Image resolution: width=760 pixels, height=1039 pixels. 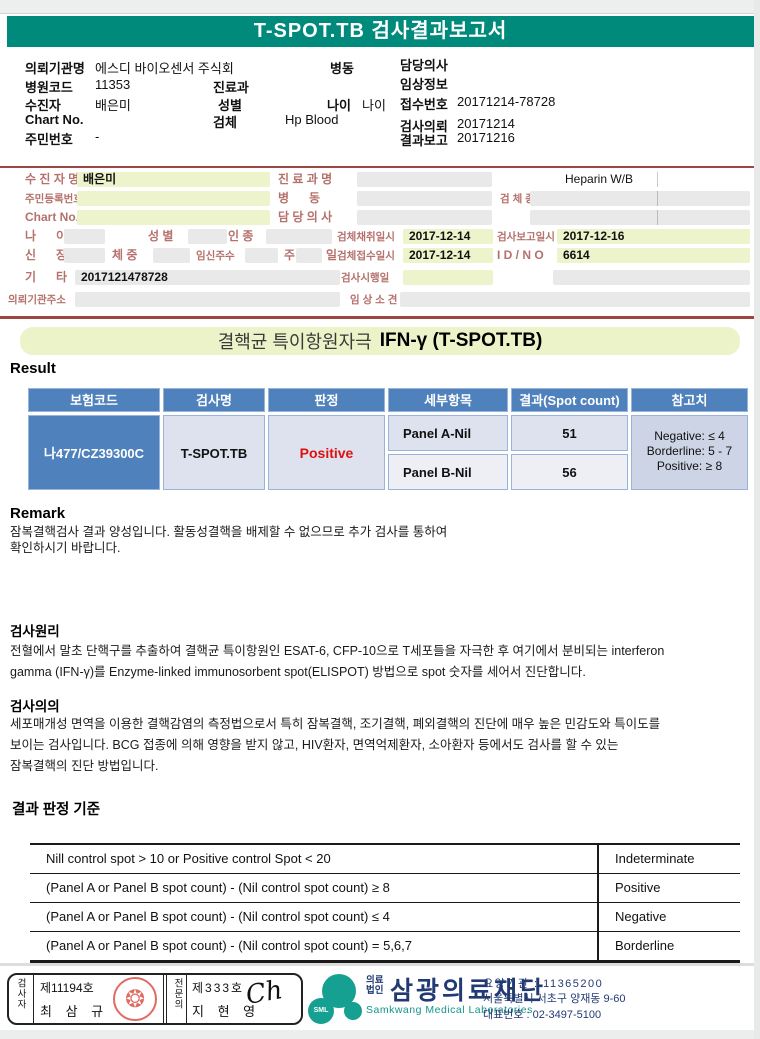 What do you see at coordinates (380, 964) in the screenshot?
I see `footer-divider` at bounding box center [380, 964].